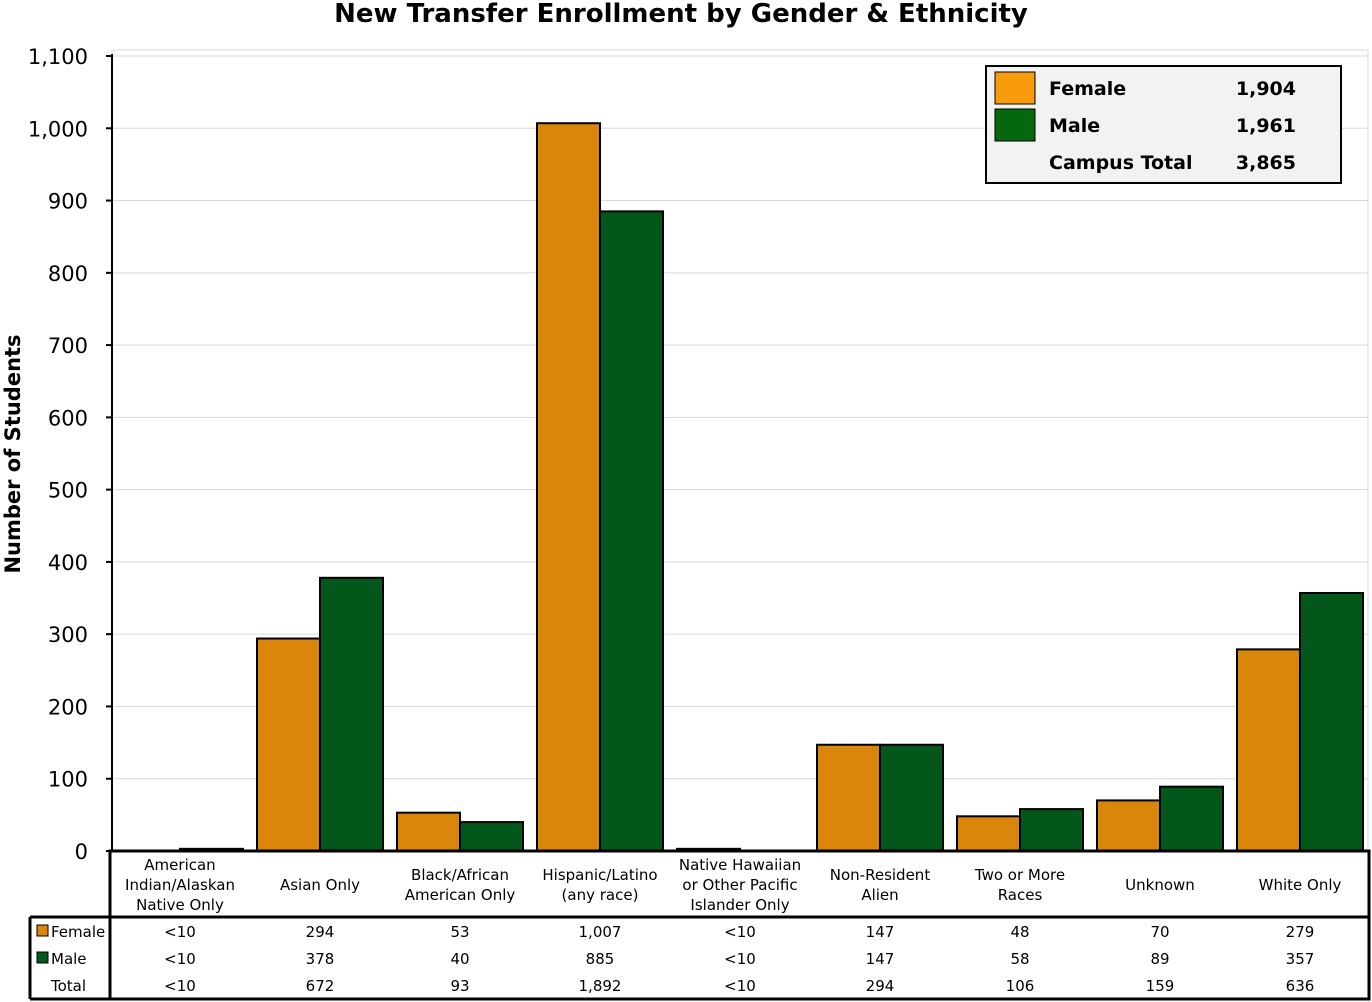  Describe the element at coordinates (320, 986) in the screenshot. I see `data-label-total: 672` at that location.